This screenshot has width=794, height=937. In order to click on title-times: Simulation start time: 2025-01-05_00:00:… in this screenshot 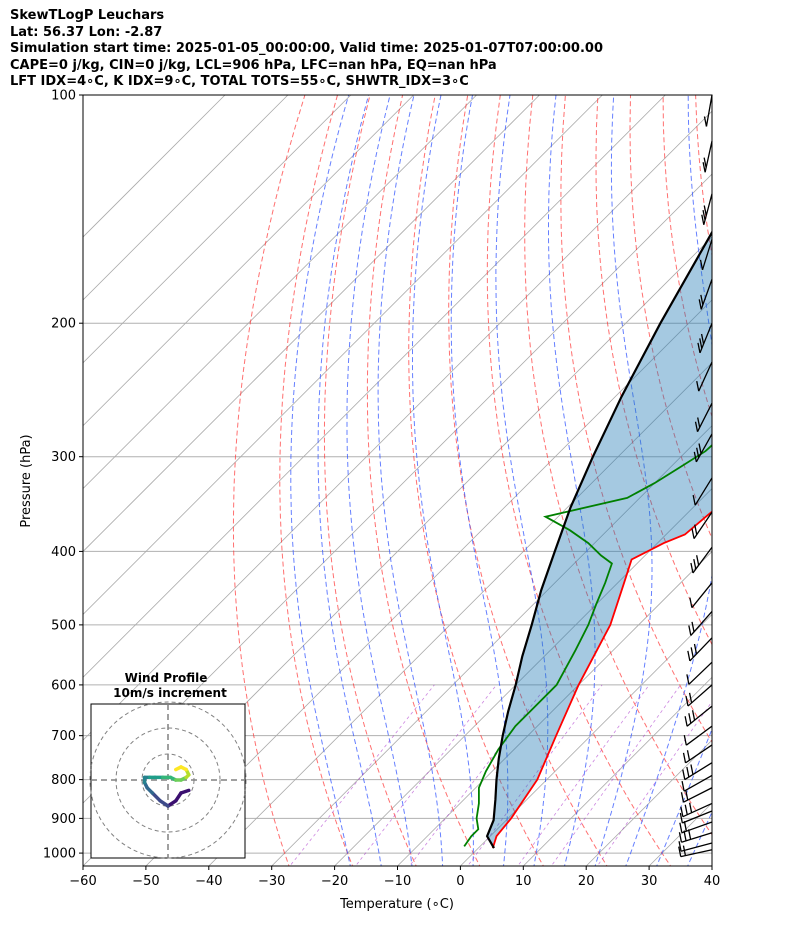, I will do `click(306, 48)`.